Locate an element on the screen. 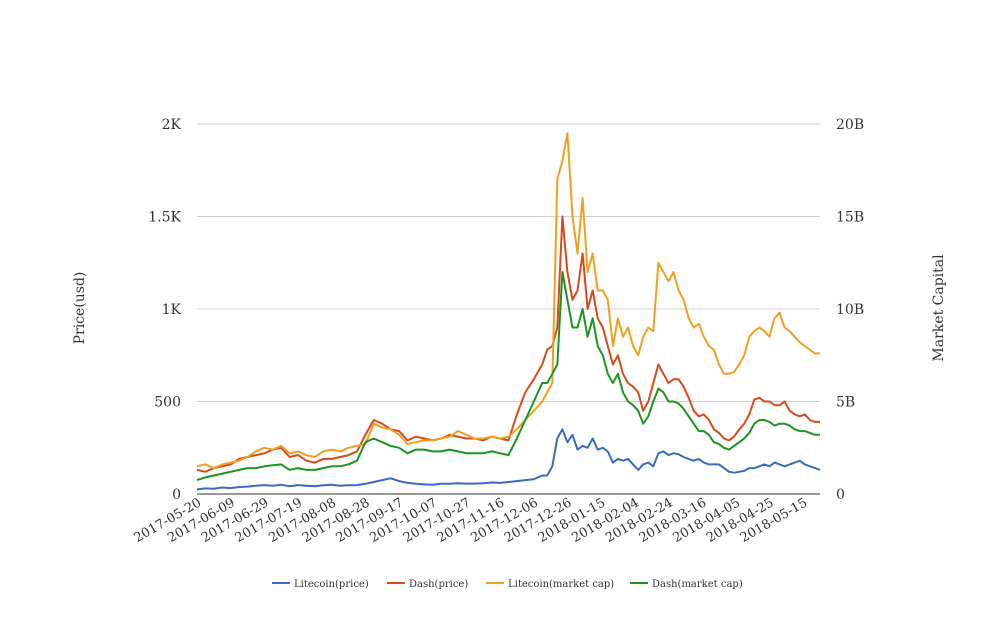 Image resolution: width=1008 pixels, height=620 pixels. right-axis-ticks: 0 5B 10B 15B 20B is located at coordinates (850, 310).